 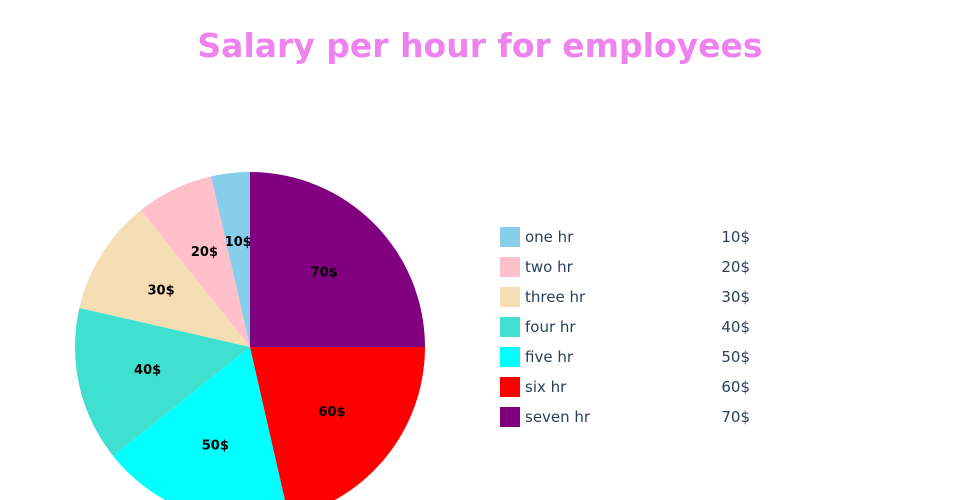 I want to click on slice-value-label: 70$, so click(x=324, y=272).